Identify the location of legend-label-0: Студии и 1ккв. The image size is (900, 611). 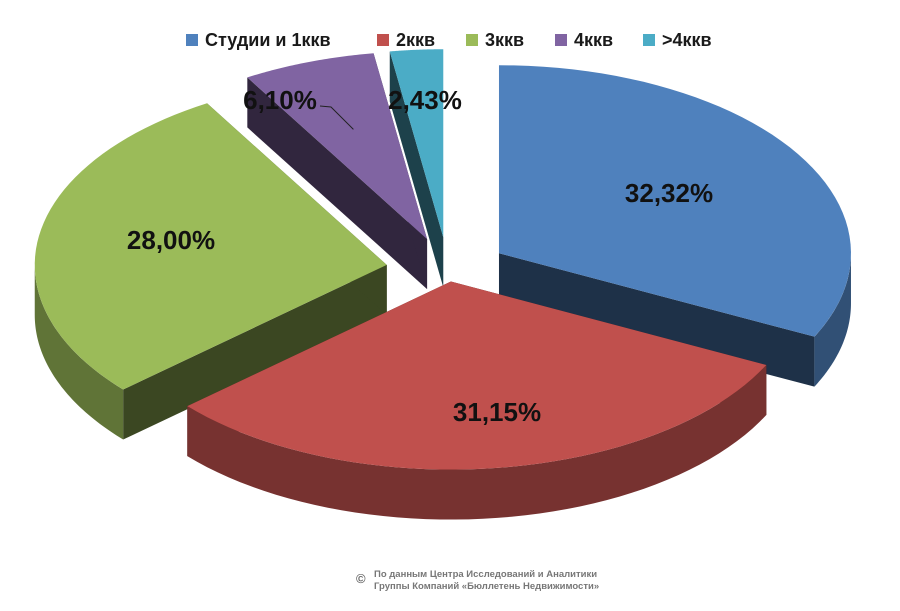
(268, 40).